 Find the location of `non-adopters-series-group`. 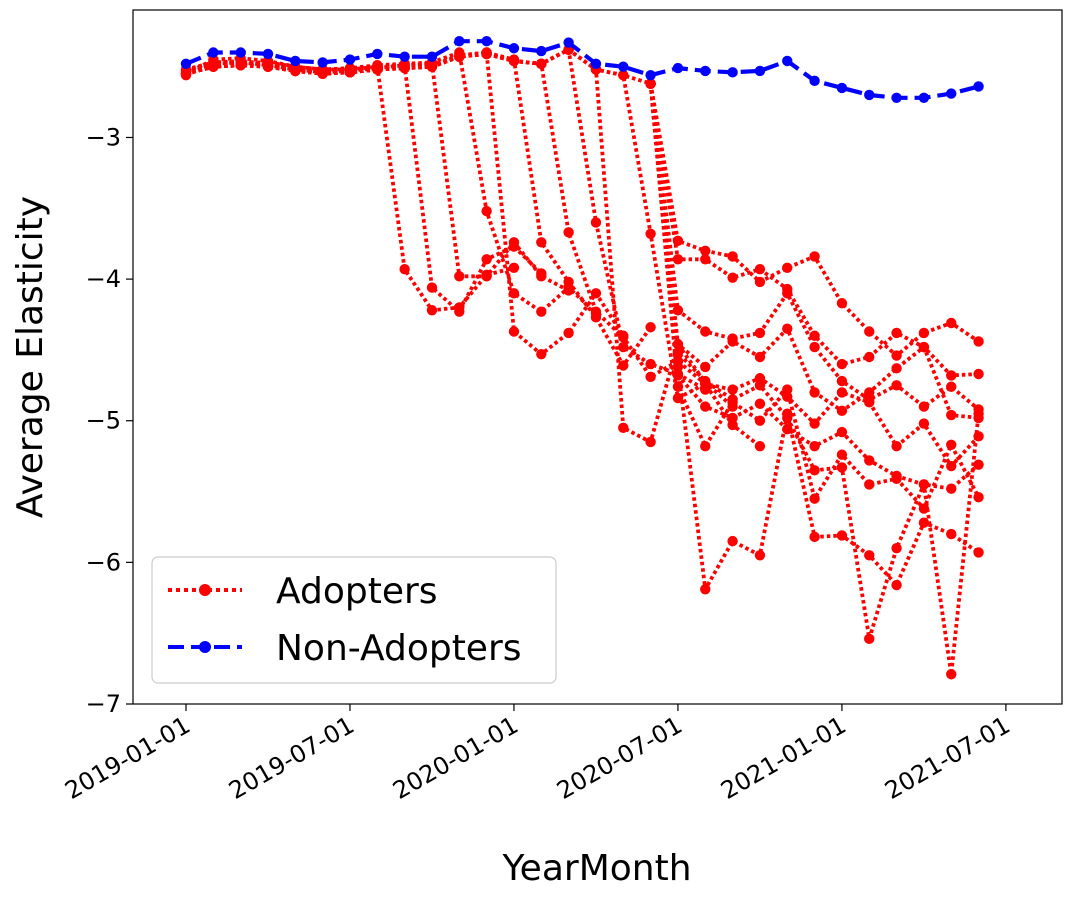

non-adopters-series-group is located at coordinates (582, 69).